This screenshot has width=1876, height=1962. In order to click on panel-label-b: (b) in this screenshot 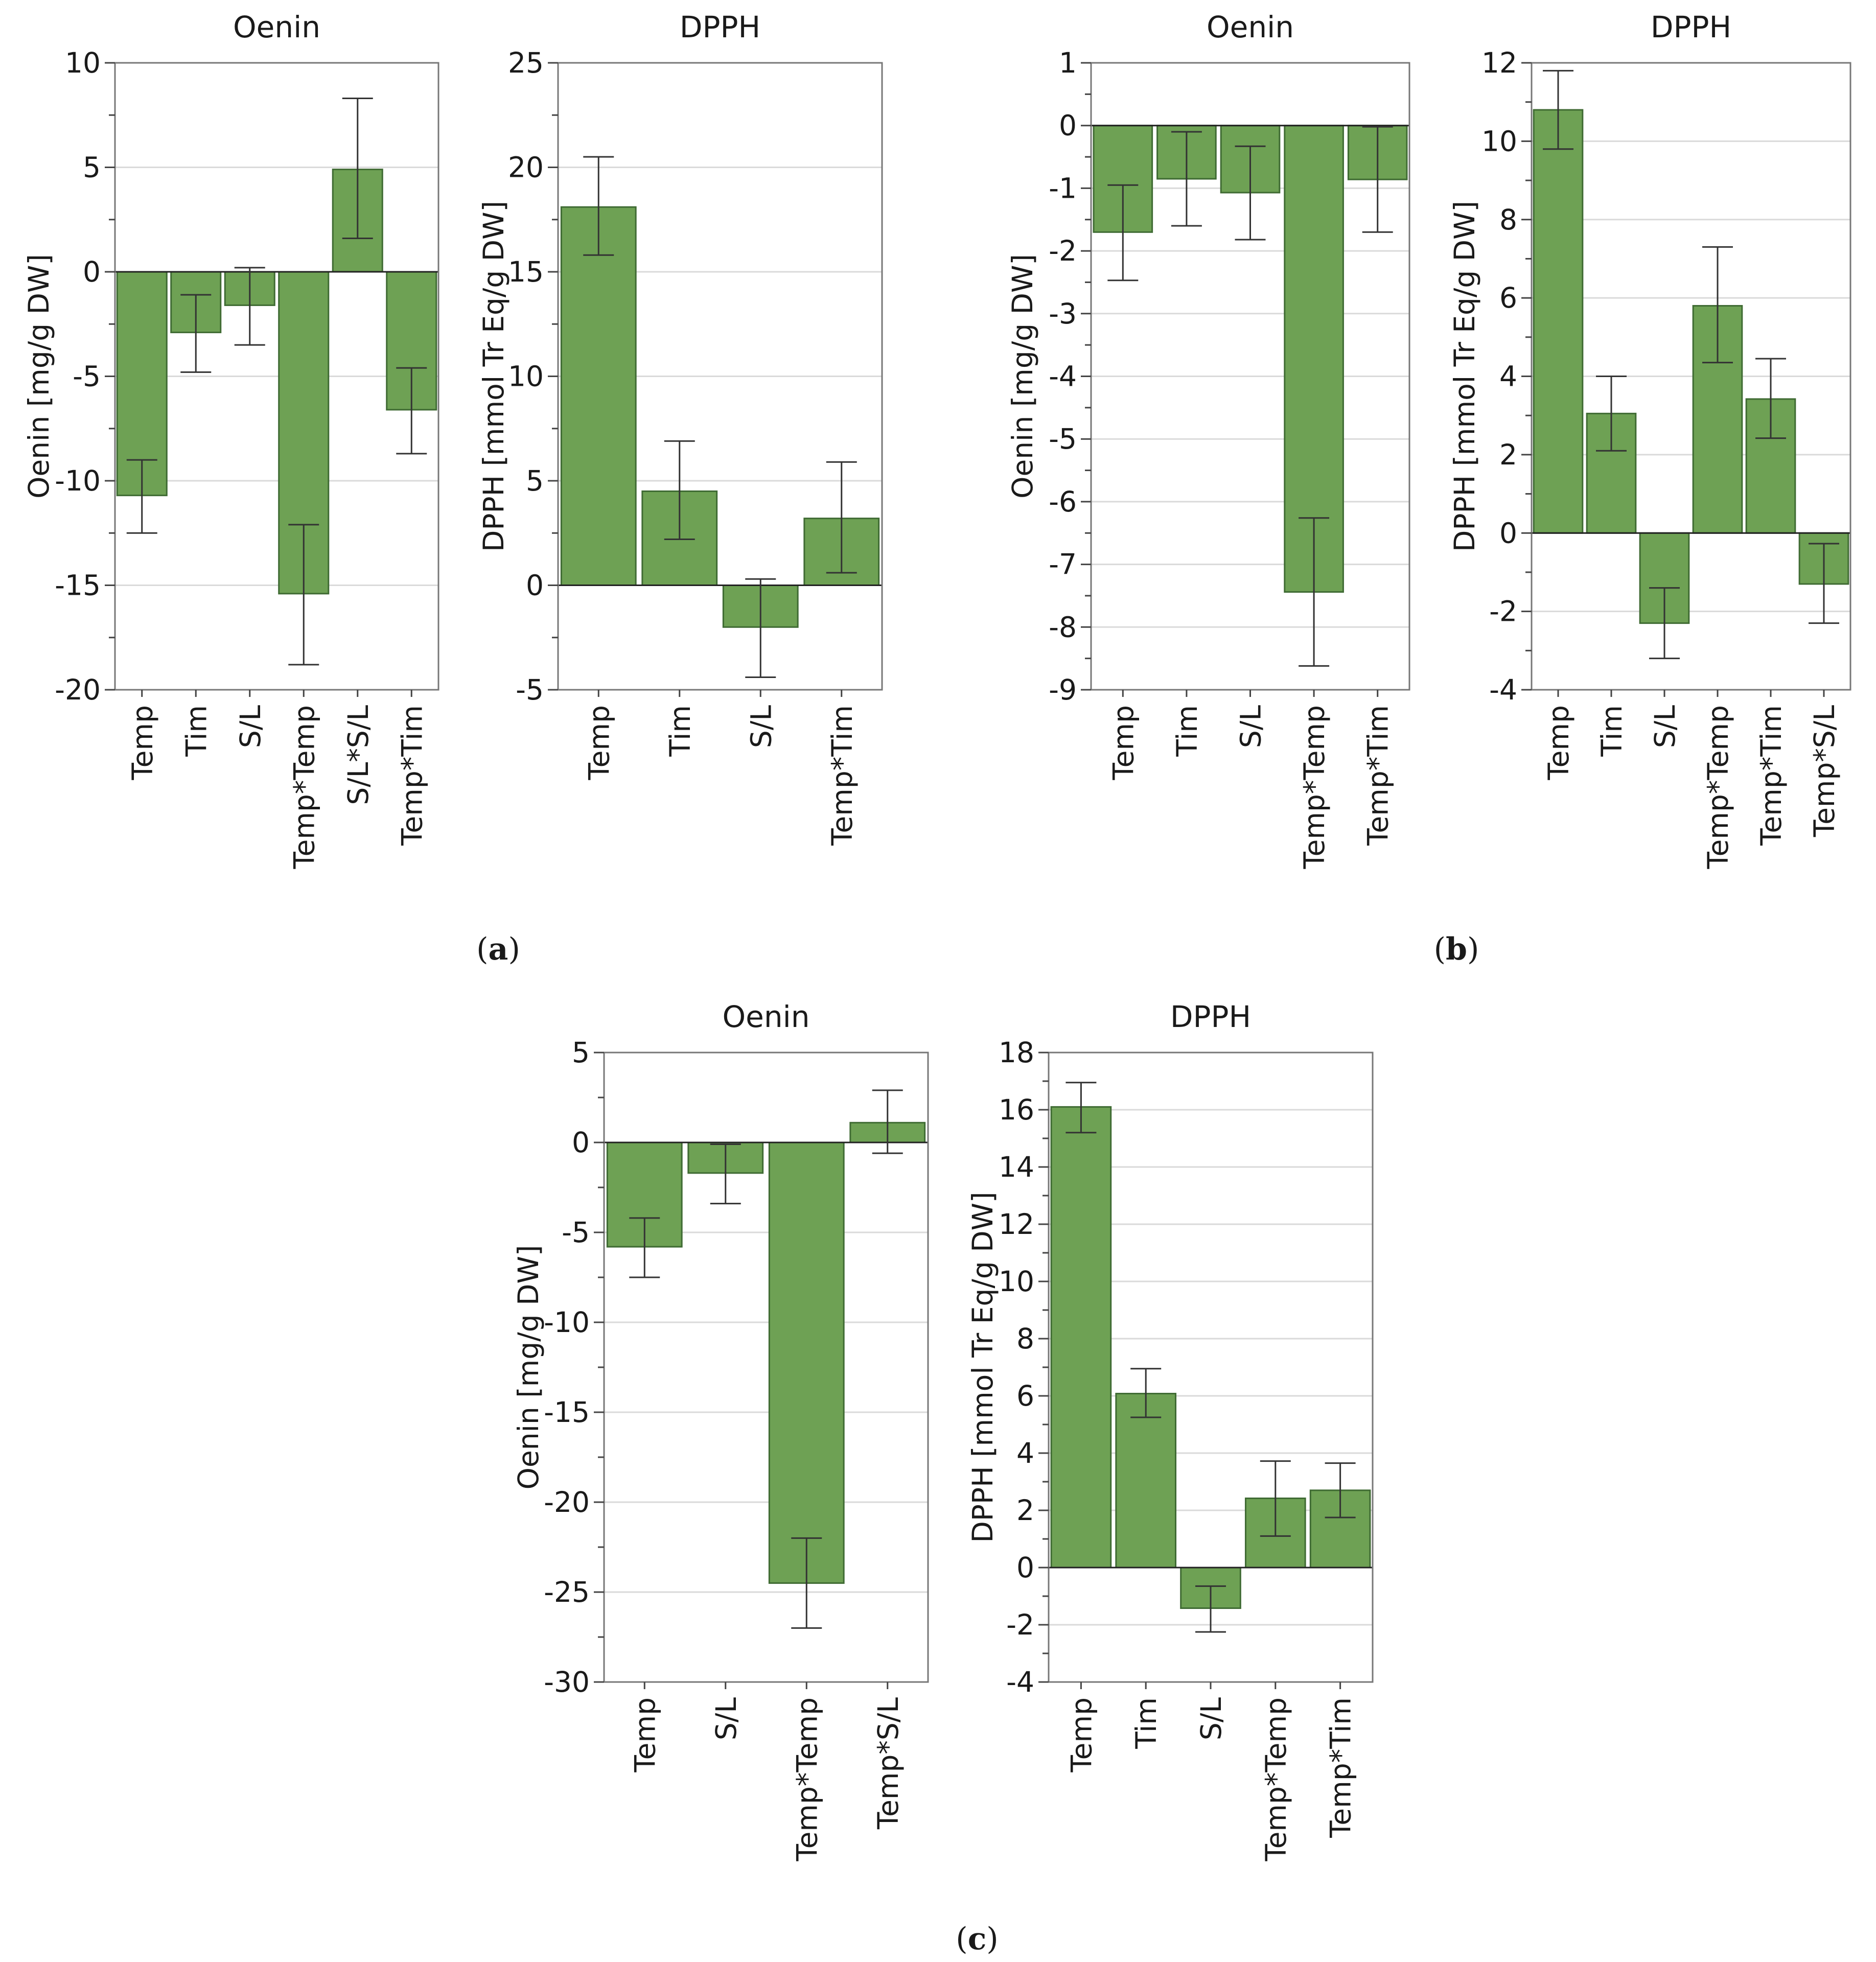, I will do `click(1456, 949)`.